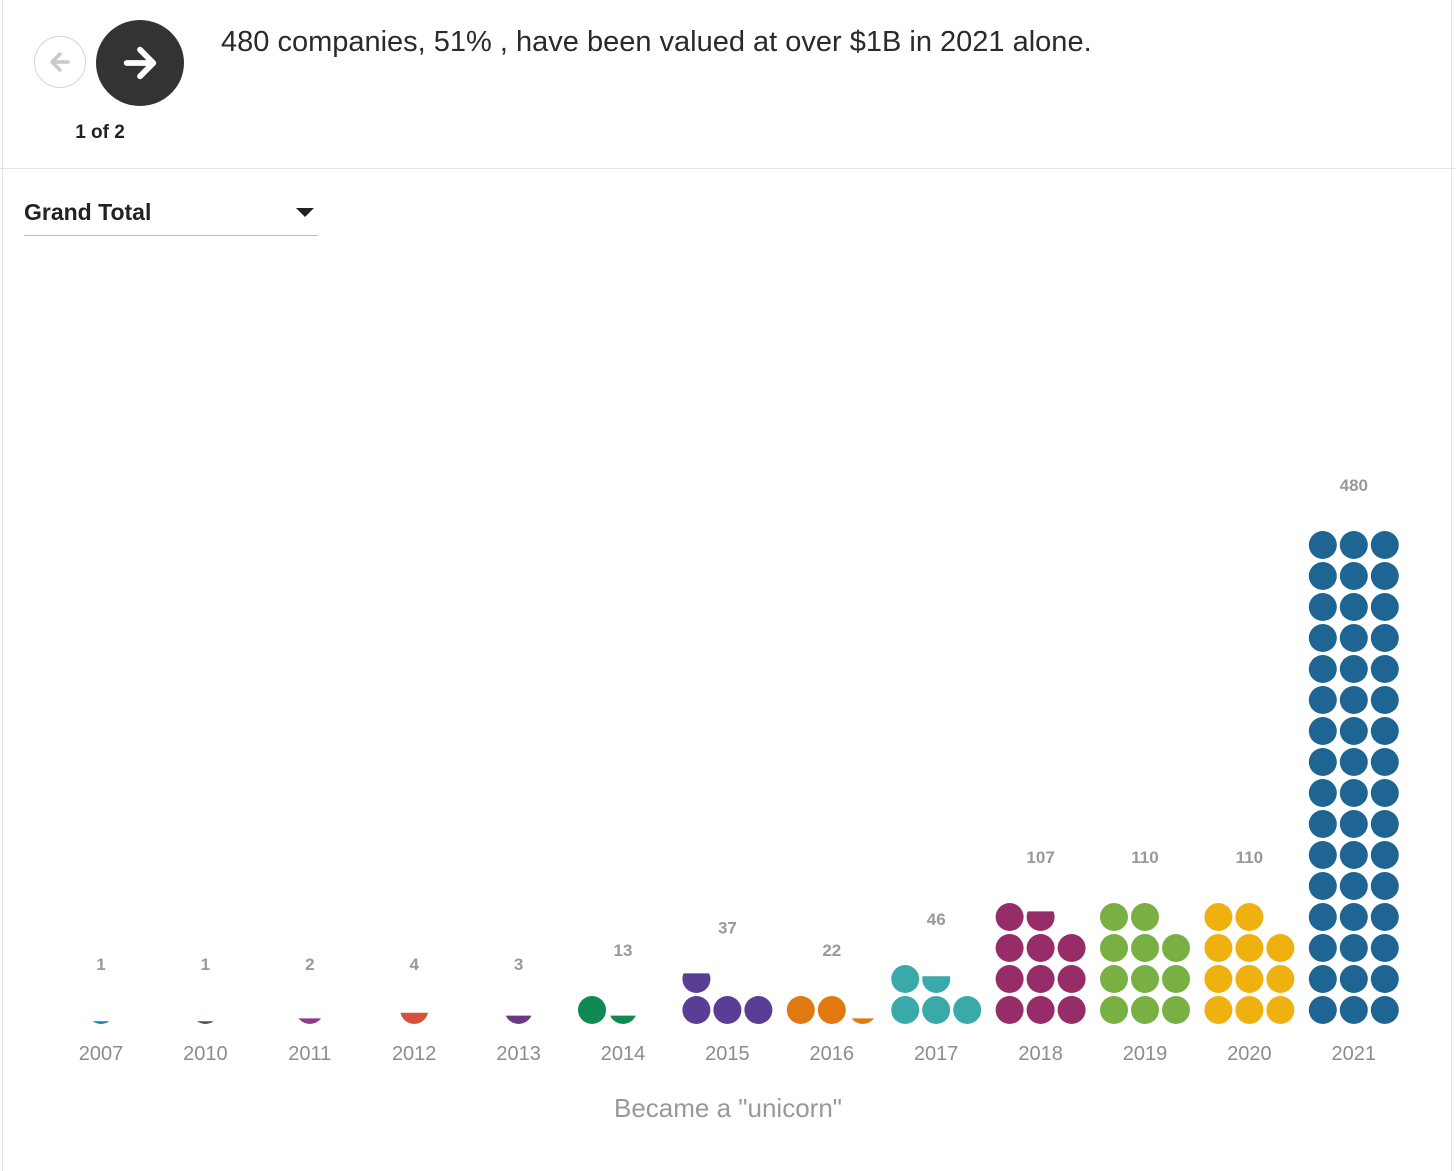 Image resolution: width=1456 pixels, height=1171 pixels. I want to click on count-label: 37, so click(727, 927).